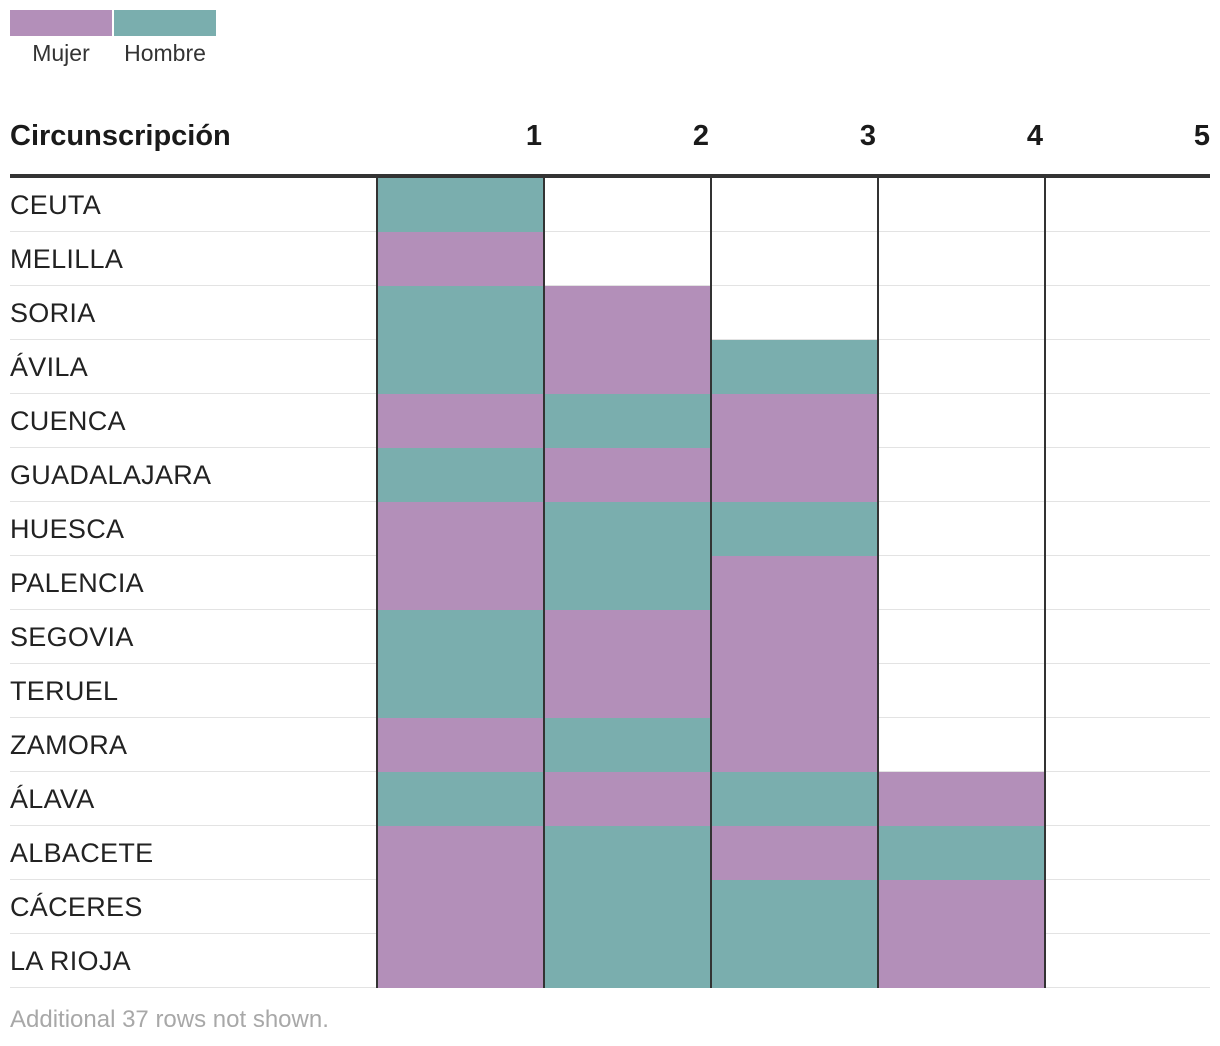 This screenshot has width=1220, height=1046. I want to click on column-header-5: 5, so click(1201, 136).